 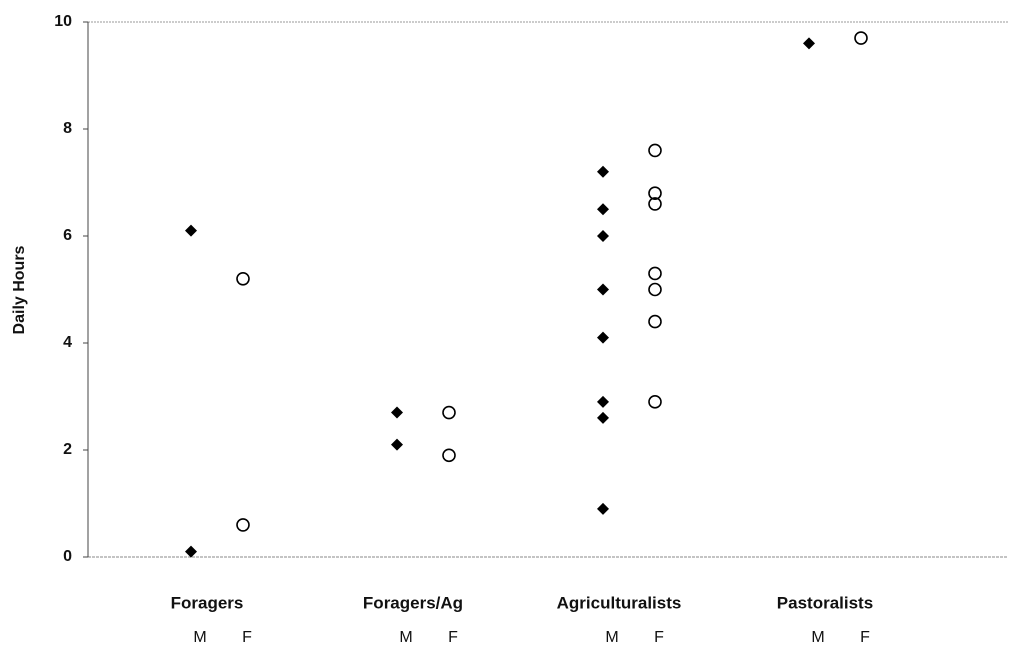 What do you see at coordinates (825, 602) in the screenshot?
I see `category-label: Pastoralists` at bounding box center [825, 602].